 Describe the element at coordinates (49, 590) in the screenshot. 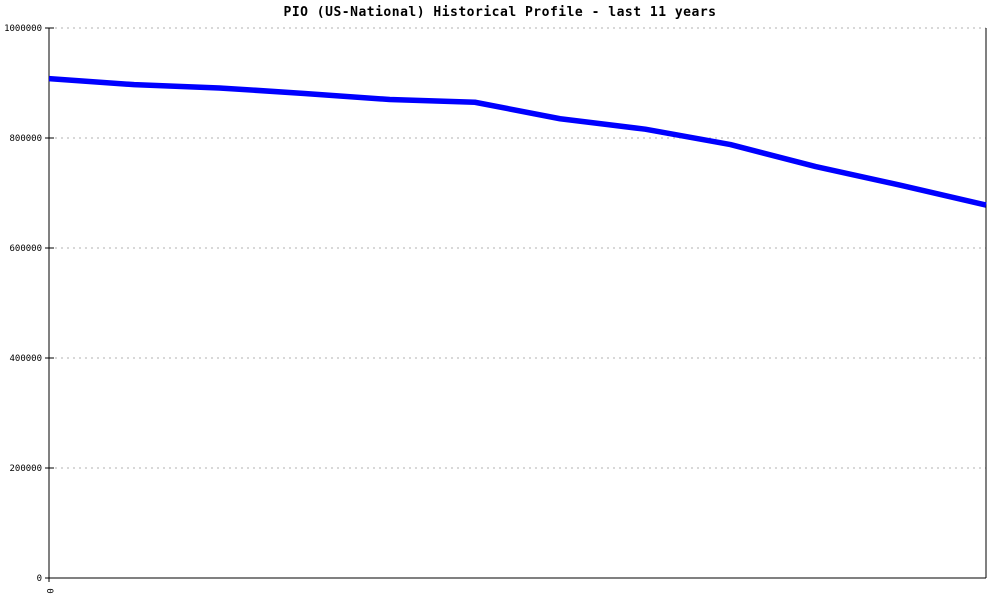

I see `x-tick-label: 0` at that location.